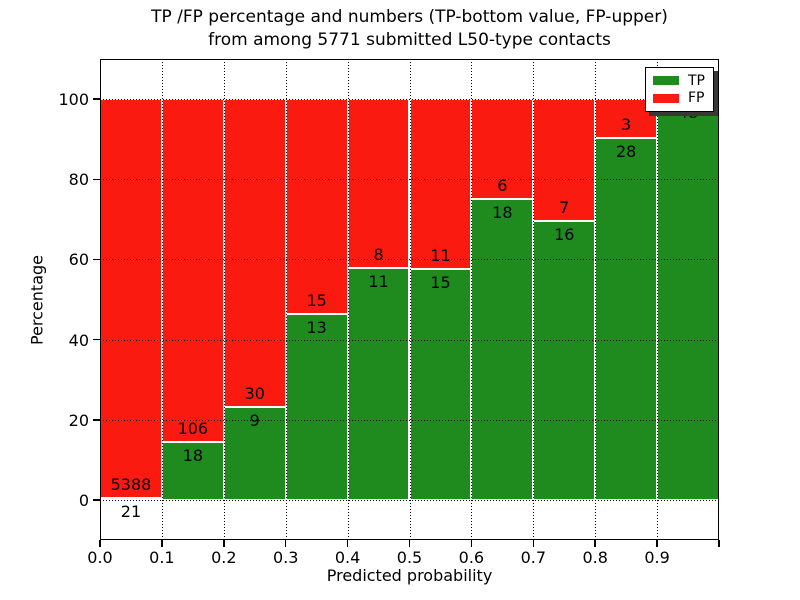  Describe the element at coordinates (347, 557) in the screenshot. I see `x-tick-label: 0.4` at that location.